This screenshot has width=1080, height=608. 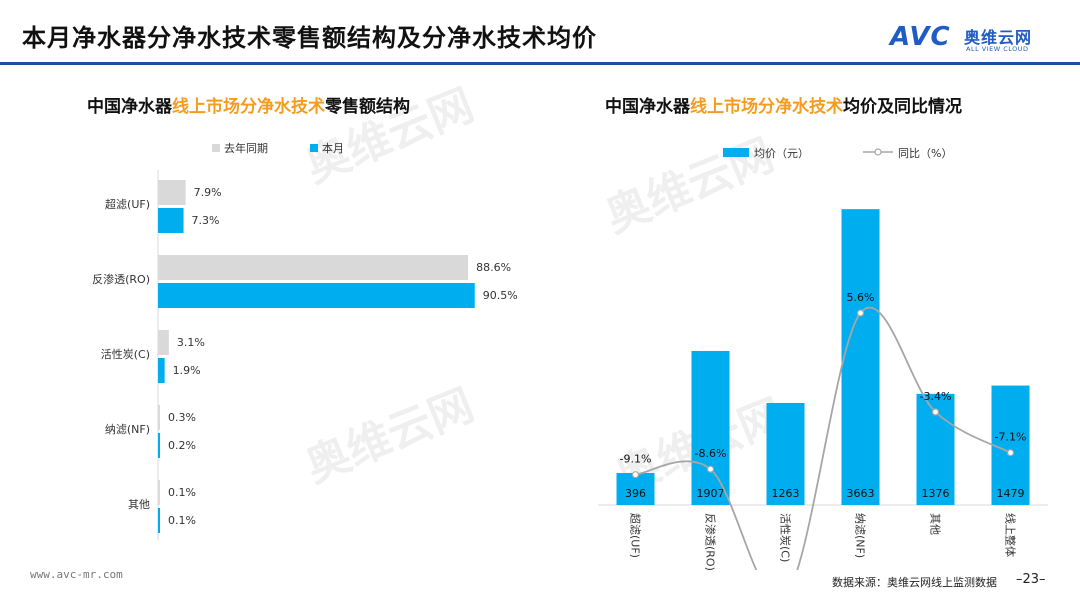 What do you see at coordinates (246, 148) in the screenshot?
I see `legend-label: 去年同期` at bounding box center [246, 148].